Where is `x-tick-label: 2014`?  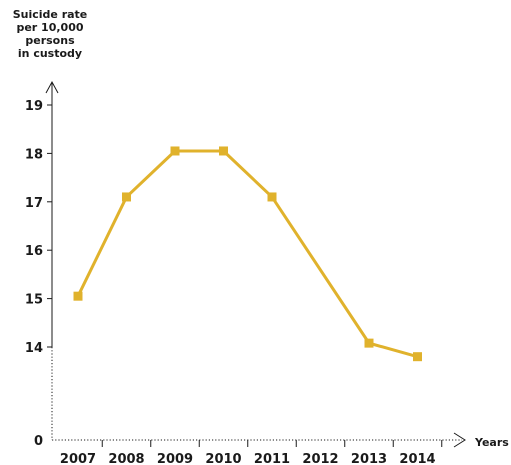 x-tick-label: 2014 is located at coordinates (417, 458).